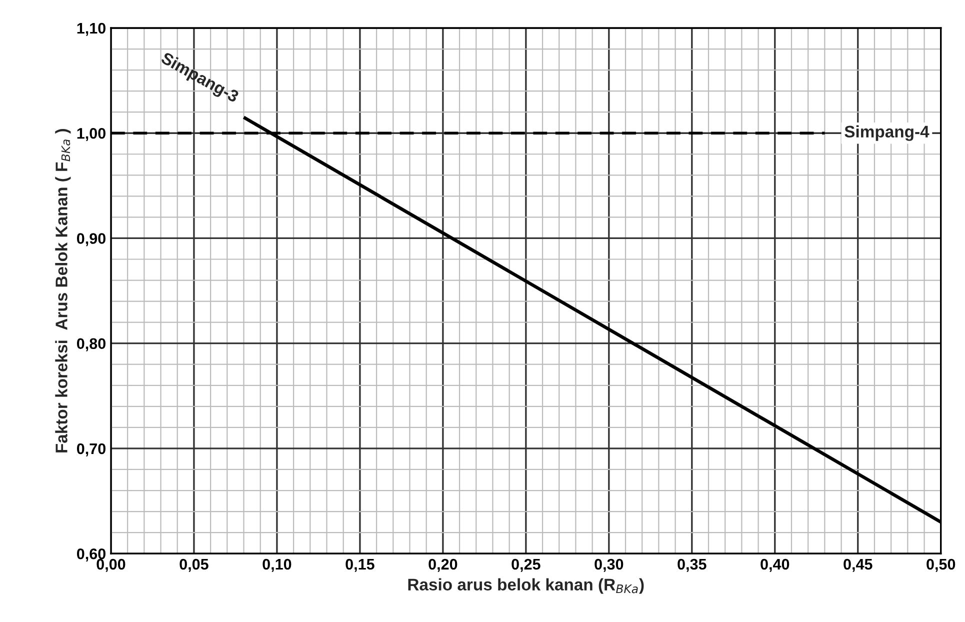 The image size is (965, 622). I want to click on x-tick-label: 0,05, so click(194, 565).